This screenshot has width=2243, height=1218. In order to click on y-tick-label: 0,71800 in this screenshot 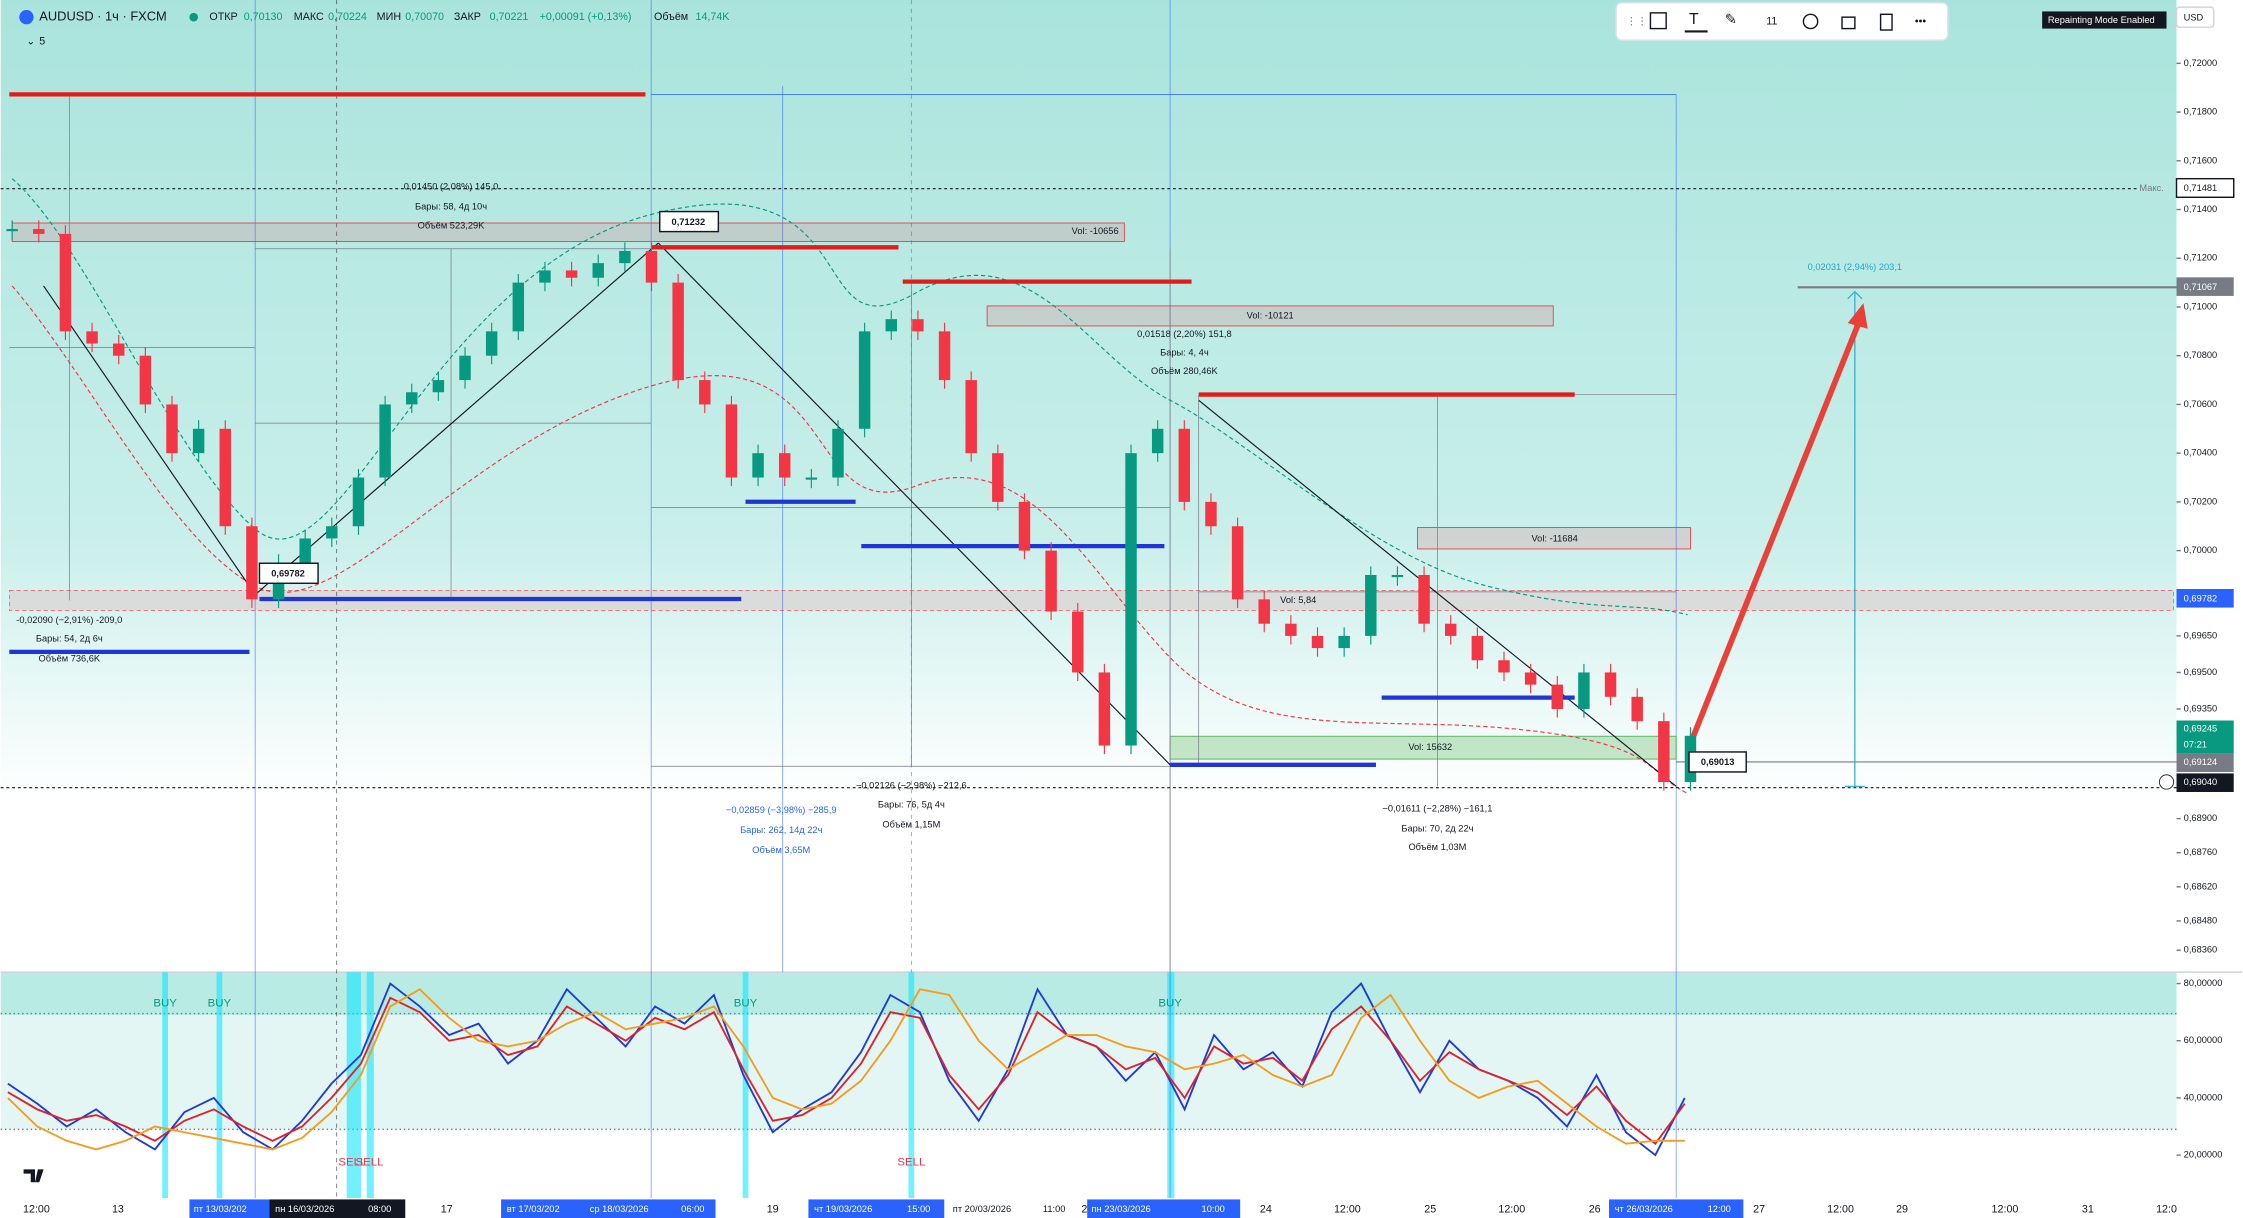, I will do `click(2201, 112)`.